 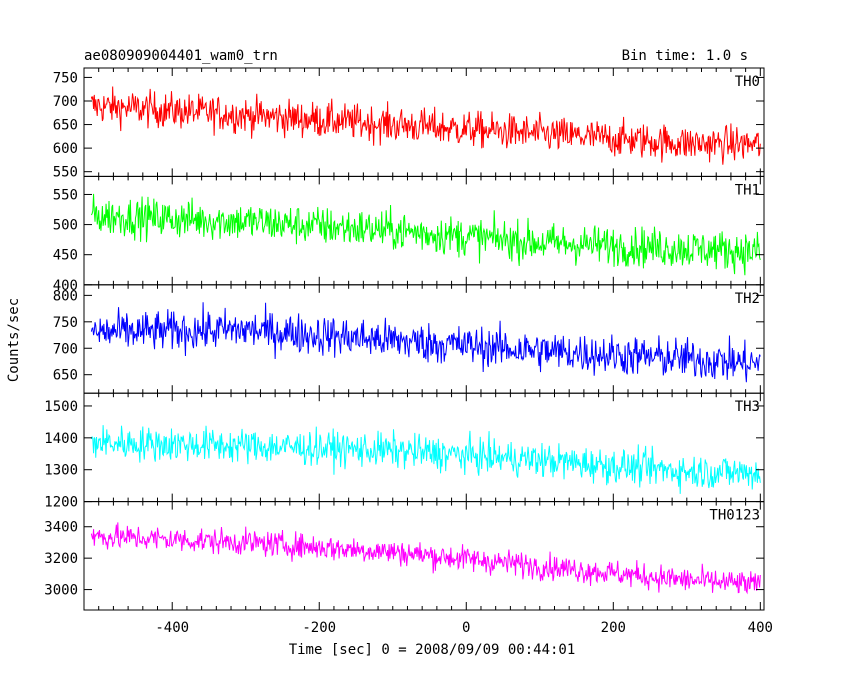 What do you see at coordinates (747, 190) in the screenshot?
I see `panel-label: TH1` at bounding box center [747, 190].